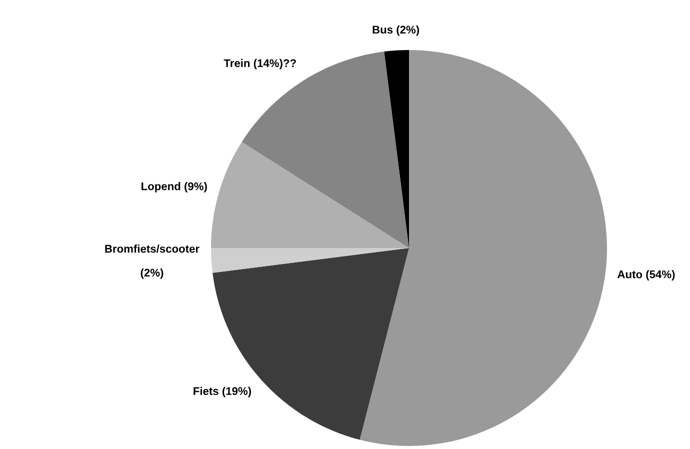  Describe the element at coordinates (174, 187) in the screenshot. I see `slice-label: Lopend (9%)` at that location.